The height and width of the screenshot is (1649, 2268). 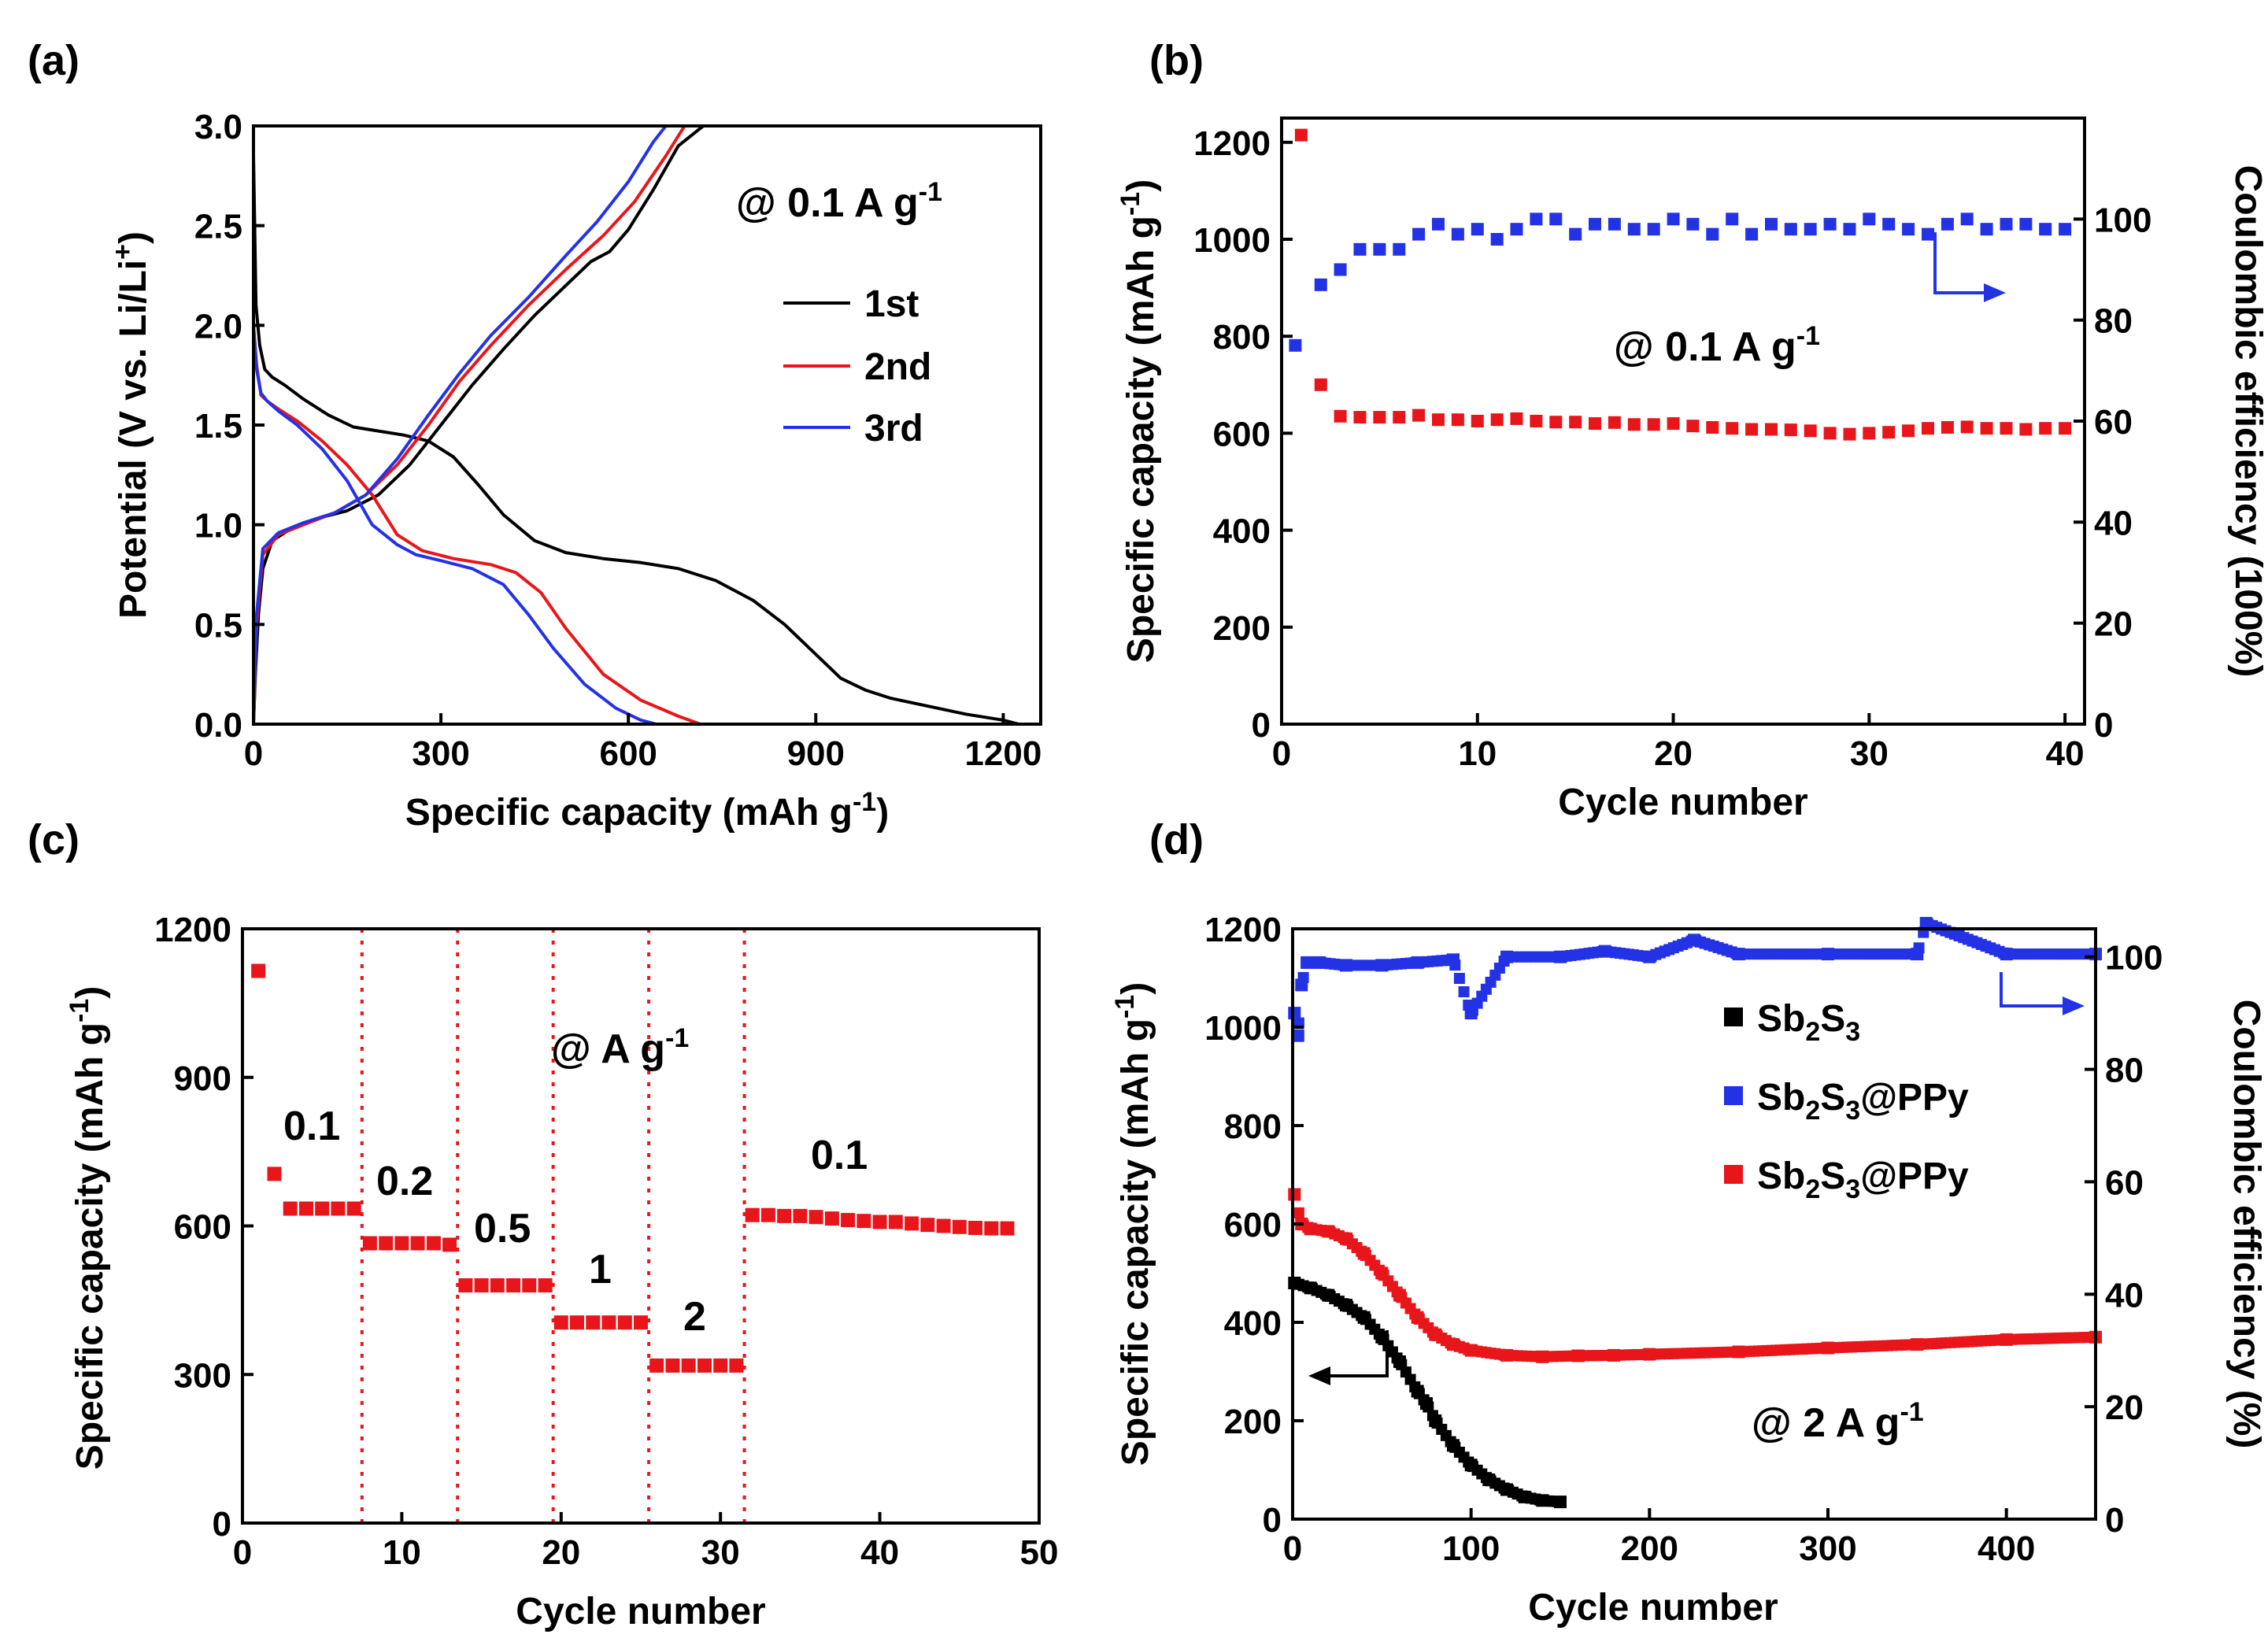 What do you see at coordinates (1272, 1520) in the screenshot?
I see `y-tick-label: 0` at bounding box center [1272, 1520].